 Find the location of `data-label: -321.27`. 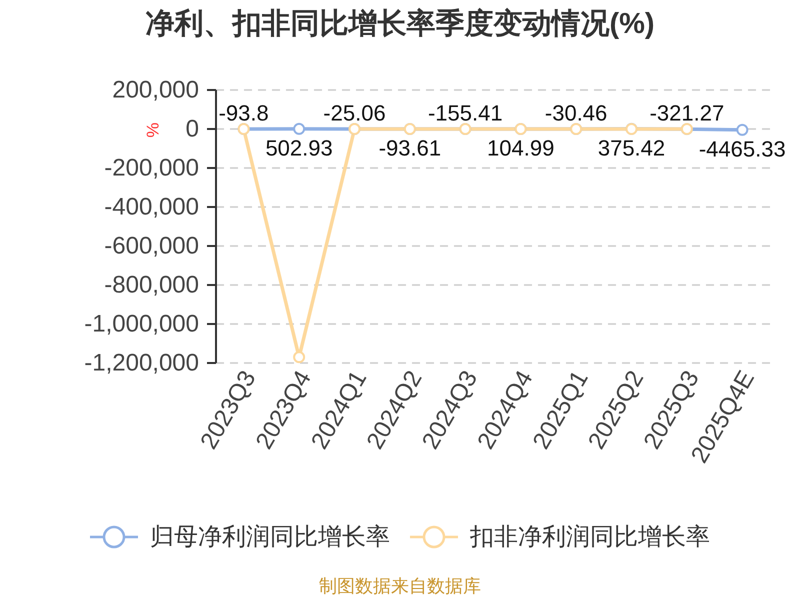

data-label: -321.27 is located at coordinates (687, 113).